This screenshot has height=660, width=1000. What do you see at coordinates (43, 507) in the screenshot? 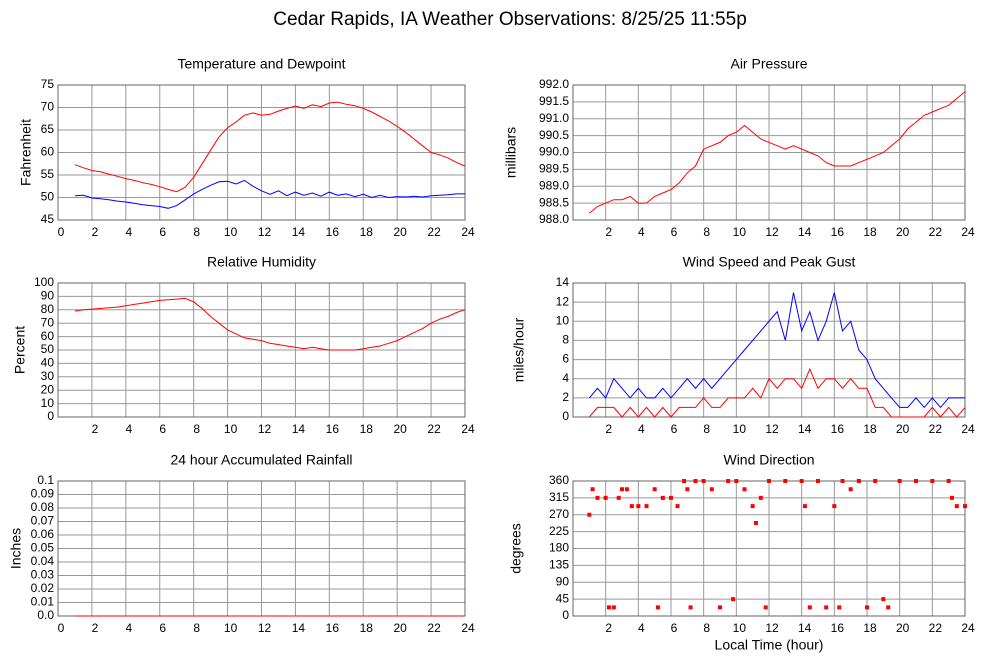
I see `y-tick-label: 0.08` at bounding box center [43, 507].